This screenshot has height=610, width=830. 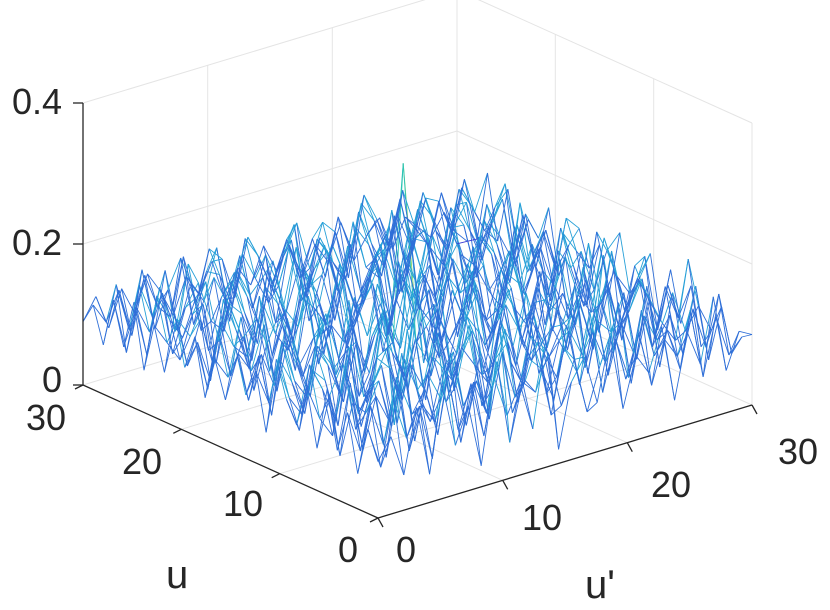 What do you see at coordinates (406, 549) in the screenshot?
I see `u-prime-tick-label-0: 0` at bounding box center [406, 549].